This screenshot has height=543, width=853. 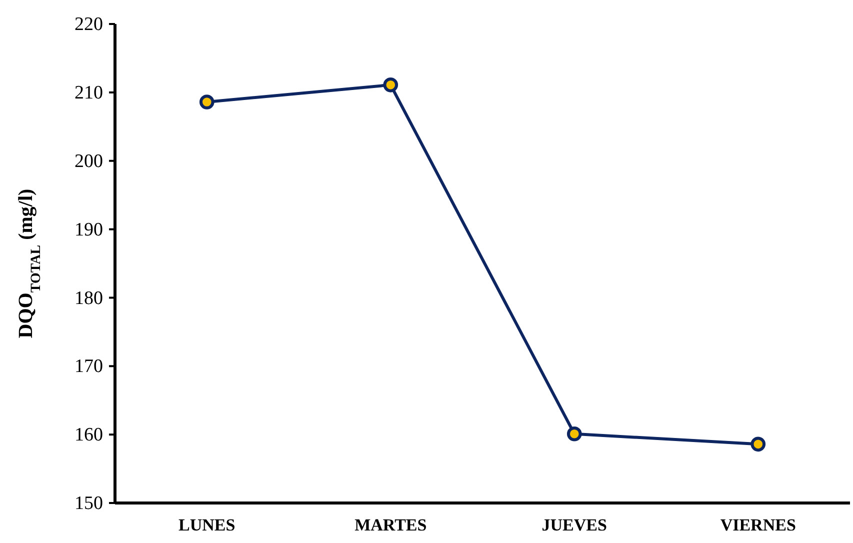 What do you see at coordinates (88, 503) in the screenshot?
I see `y-tick-label: 150` at bounding box center [88, 503].